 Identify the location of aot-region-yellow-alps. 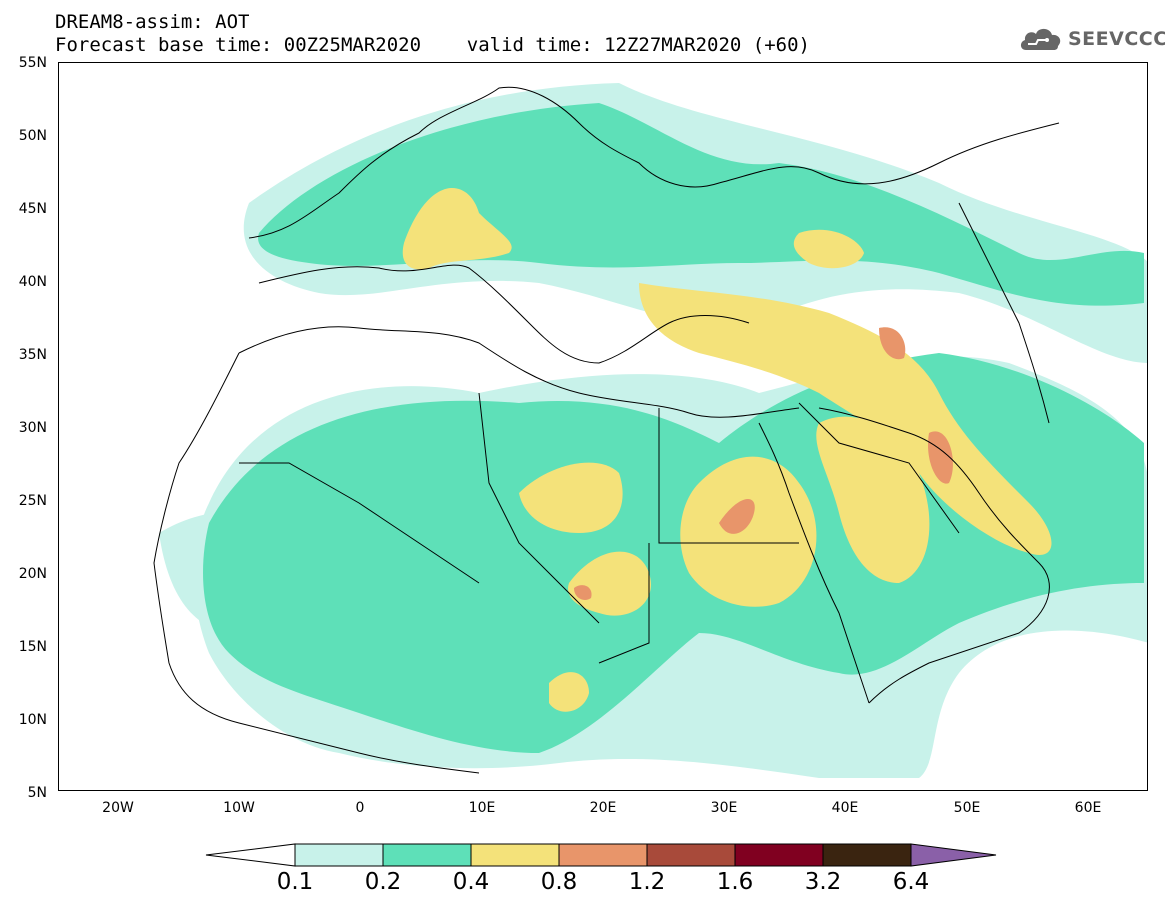
(457, 229).